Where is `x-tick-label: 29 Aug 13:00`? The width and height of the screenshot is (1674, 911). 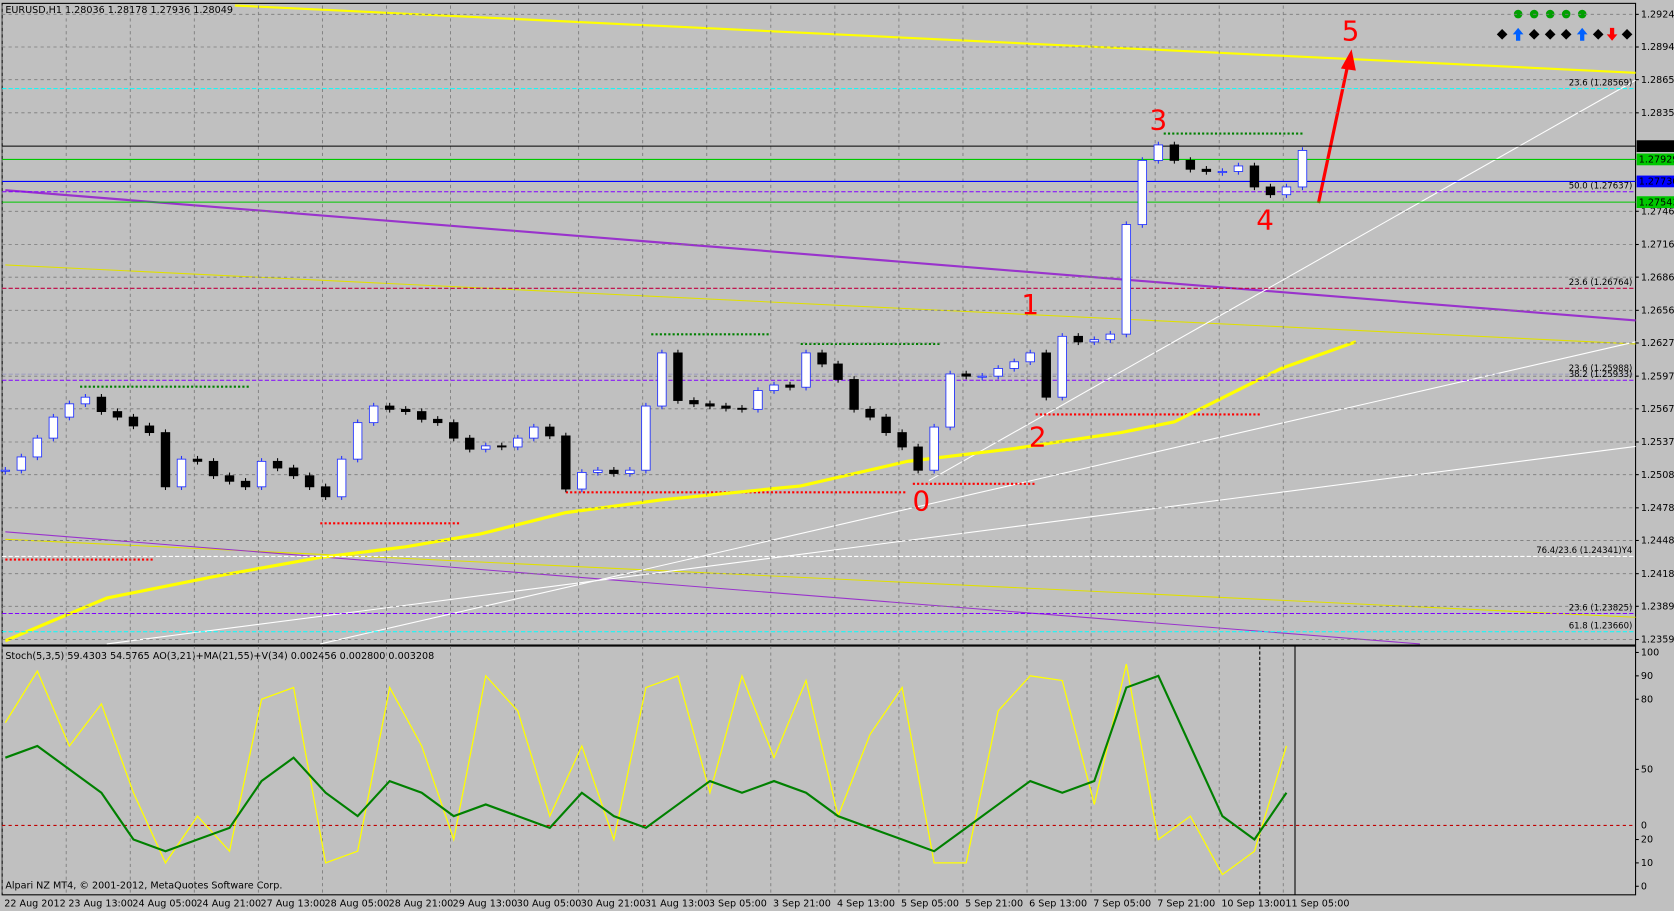 x-tick-label: 29 Aug 13:00 is located at coordinates (485, 904).